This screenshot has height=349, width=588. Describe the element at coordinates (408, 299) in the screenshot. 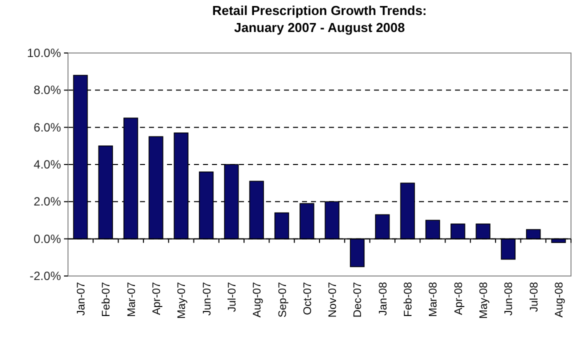

I see `x-tick-label: Feb-08` at that location.